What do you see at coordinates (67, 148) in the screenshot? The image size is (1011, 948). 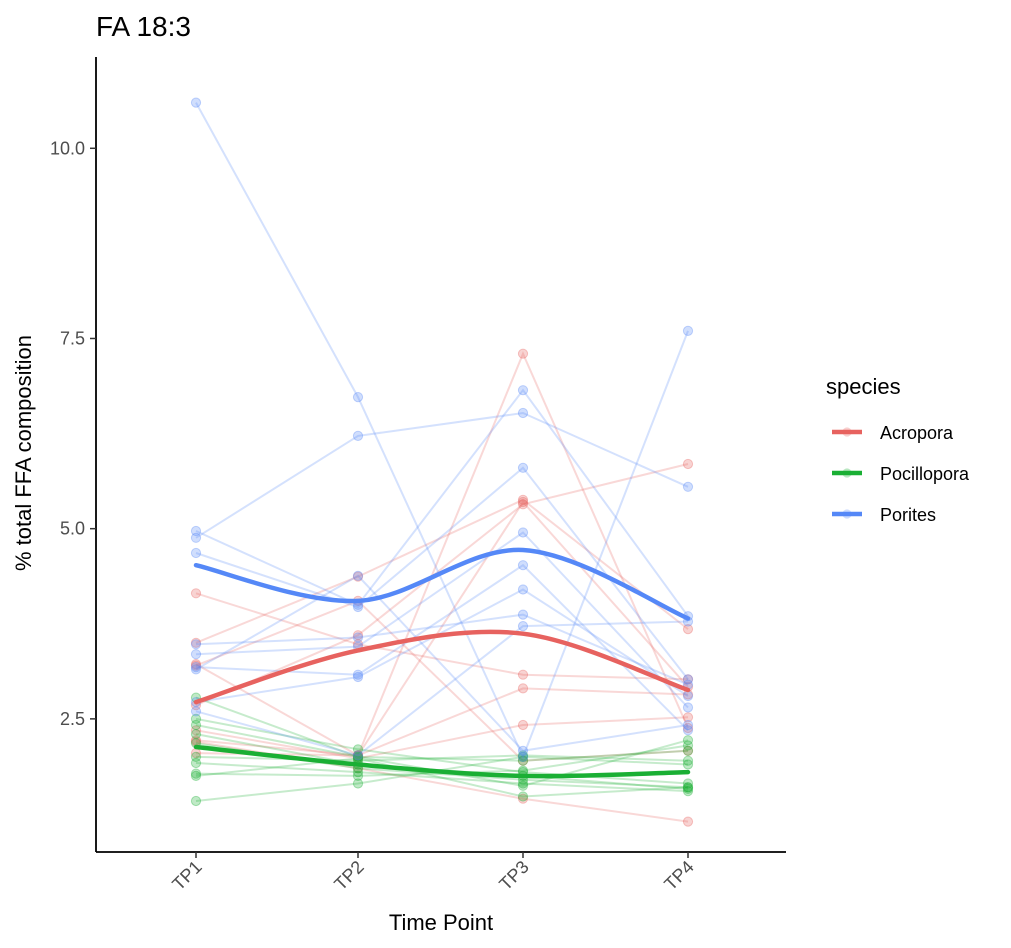 I see `y-tick-label: 10.0` at bounding box center [67, 148].